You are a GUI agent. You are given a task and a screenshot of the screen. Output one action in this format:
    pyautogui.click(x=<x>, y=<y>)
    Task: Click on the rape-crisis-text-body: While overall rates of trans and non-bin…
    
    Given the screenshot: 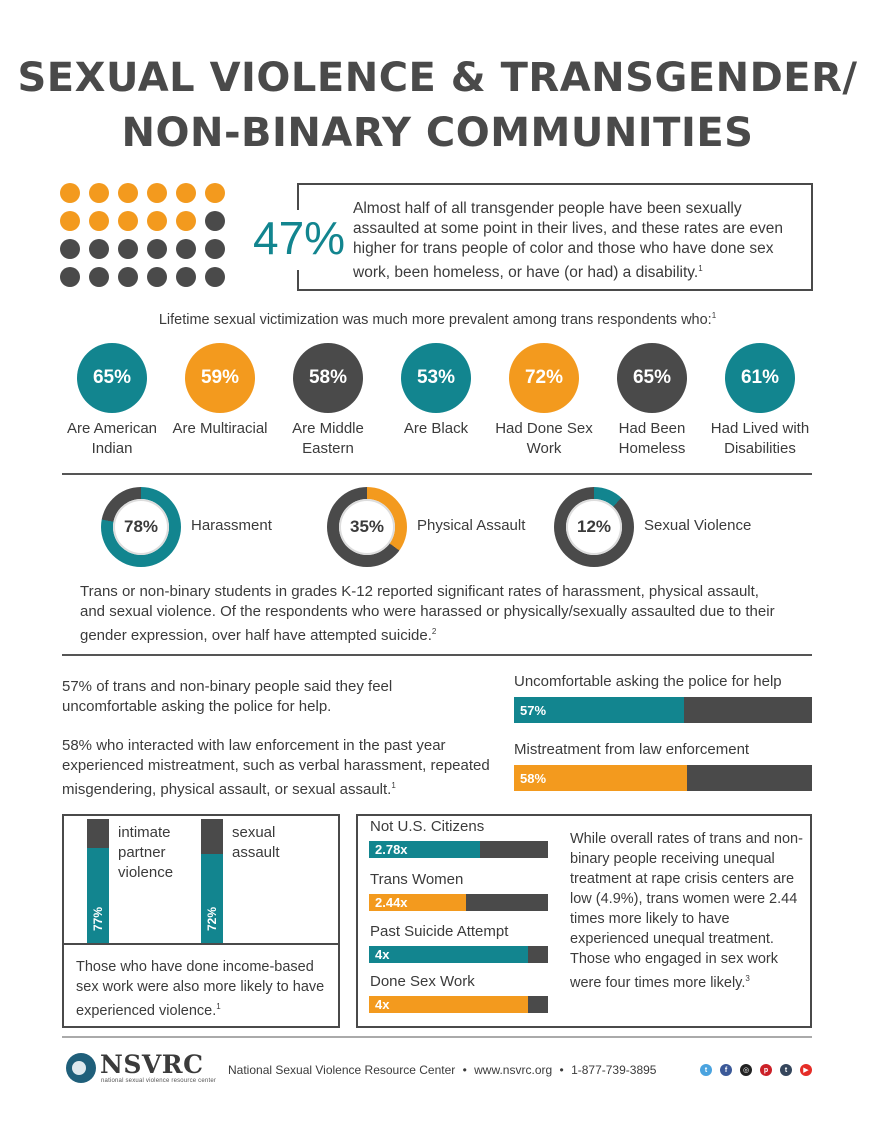 What is the action you would take?
    pyautogui.click(x=686, y=911)
    